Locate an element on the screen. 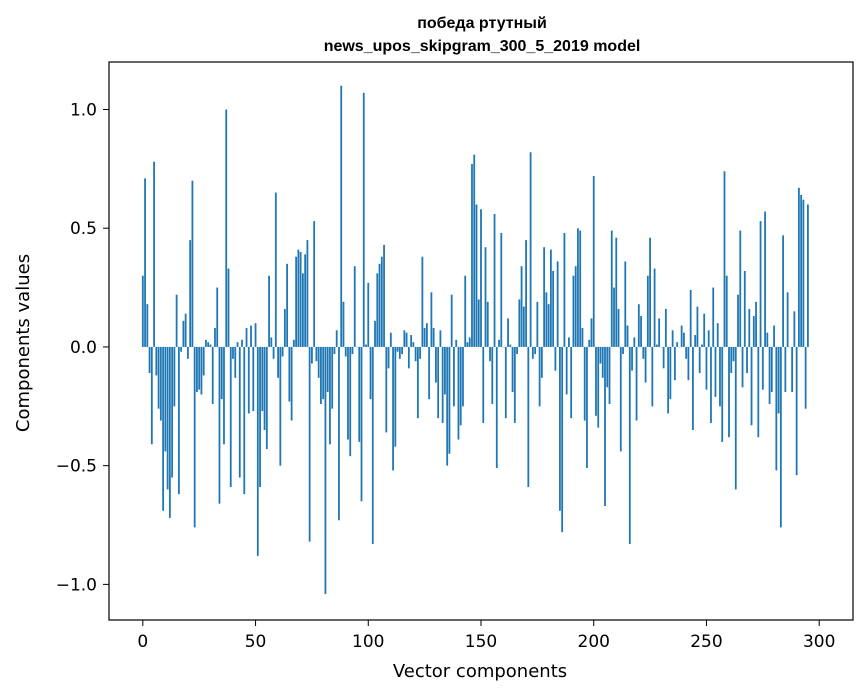 The height and width of the screenshot is (696, 867). x-tick-label: 300 is located at coordinates (819, 642).